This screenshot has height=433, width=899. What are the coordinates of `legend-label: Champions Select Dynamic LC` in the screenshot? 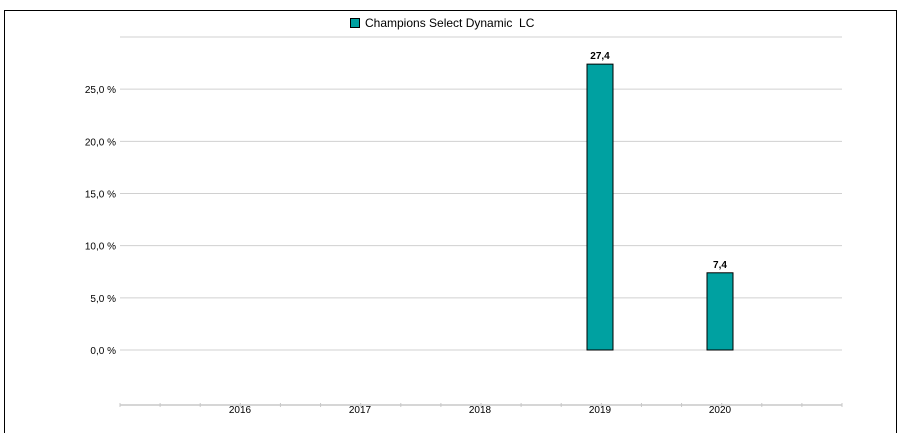 It's located at (450, 23).